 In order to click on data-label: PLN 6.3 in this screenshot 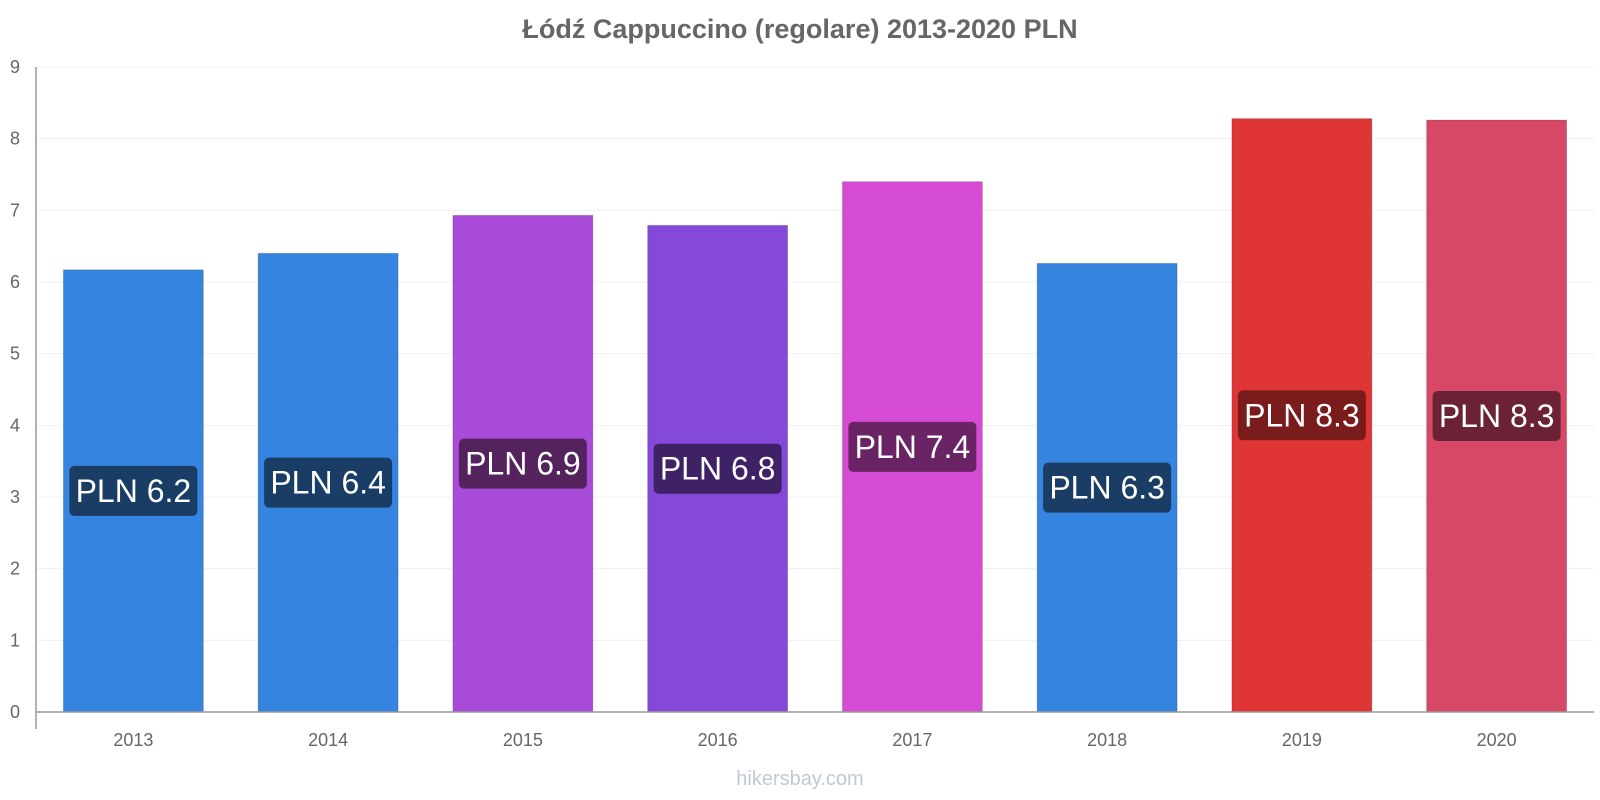, I will do `click(1107, 487)`.